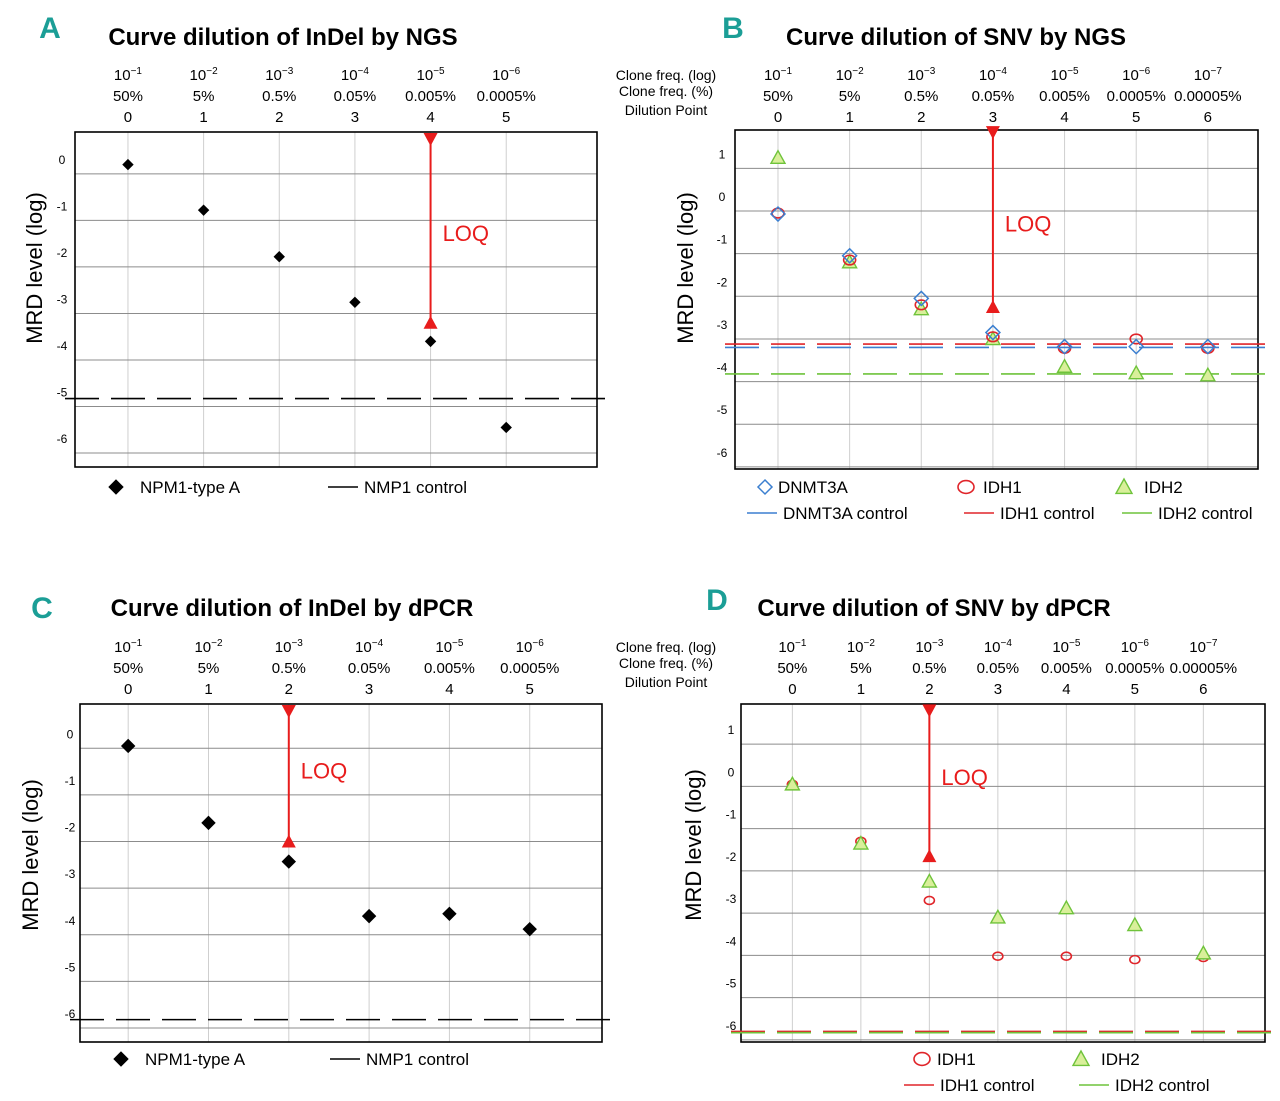 The image size is (1280, 1101). I want to click on y-tick-label: -2, so click(70, 828).